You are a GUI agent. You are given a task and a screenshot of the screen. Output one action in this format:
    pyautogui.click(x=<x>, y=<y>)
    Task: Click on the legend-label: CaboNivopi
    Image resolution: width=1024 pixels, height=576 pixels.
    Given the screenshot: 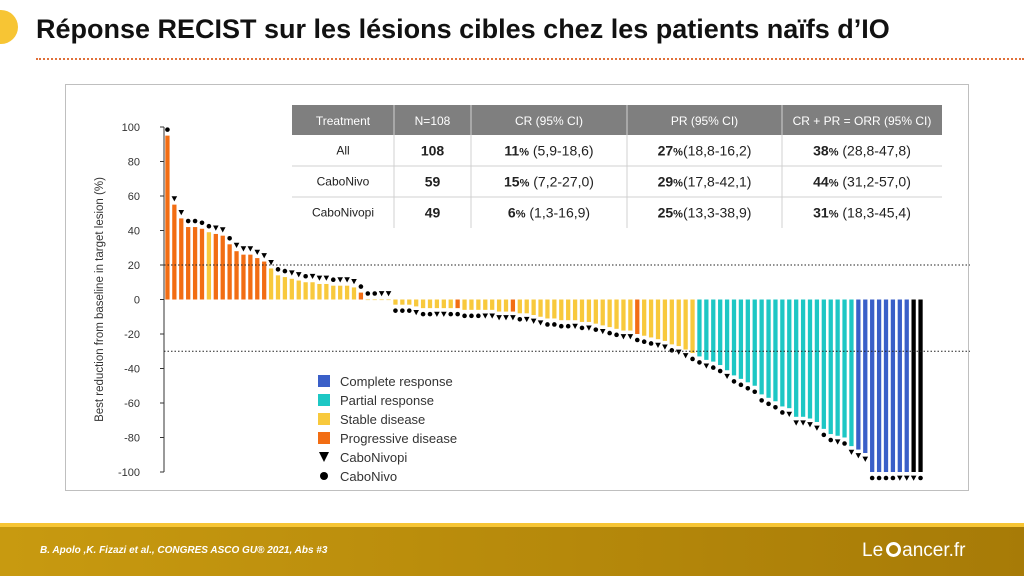 What is the action you would take?
    pyautogui.click(x=373, y=457)
    